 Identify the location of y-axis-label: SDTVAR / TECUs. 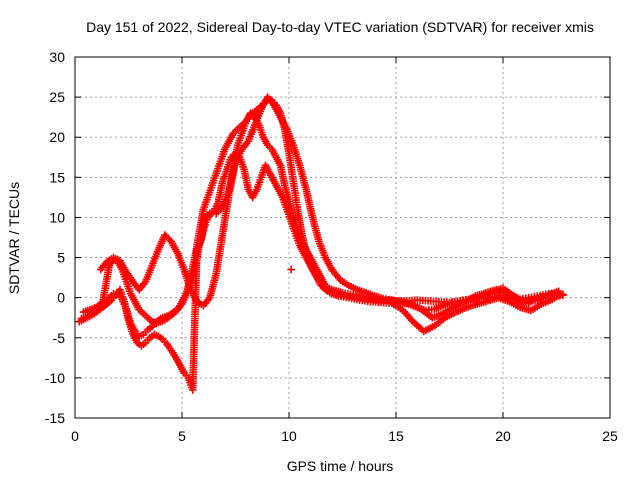
(14, 238).